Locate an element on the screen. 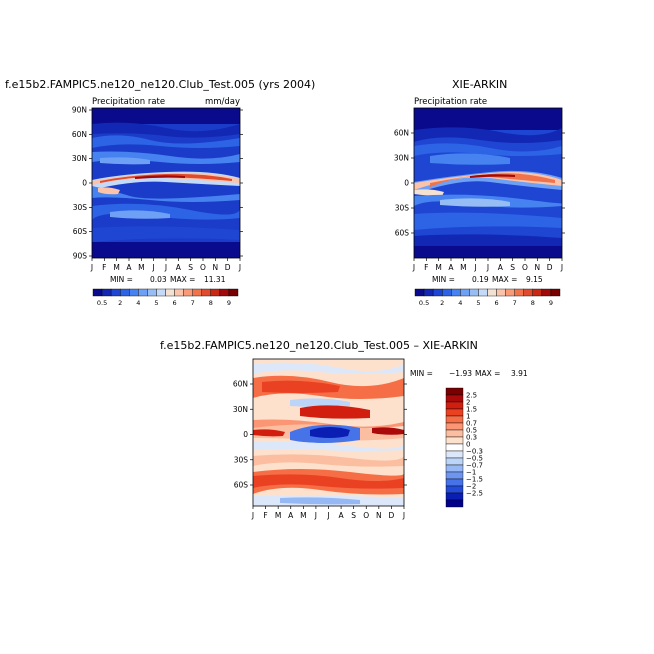  panel-obs-ytick-label: 30S is located at coordinates (402, 208).